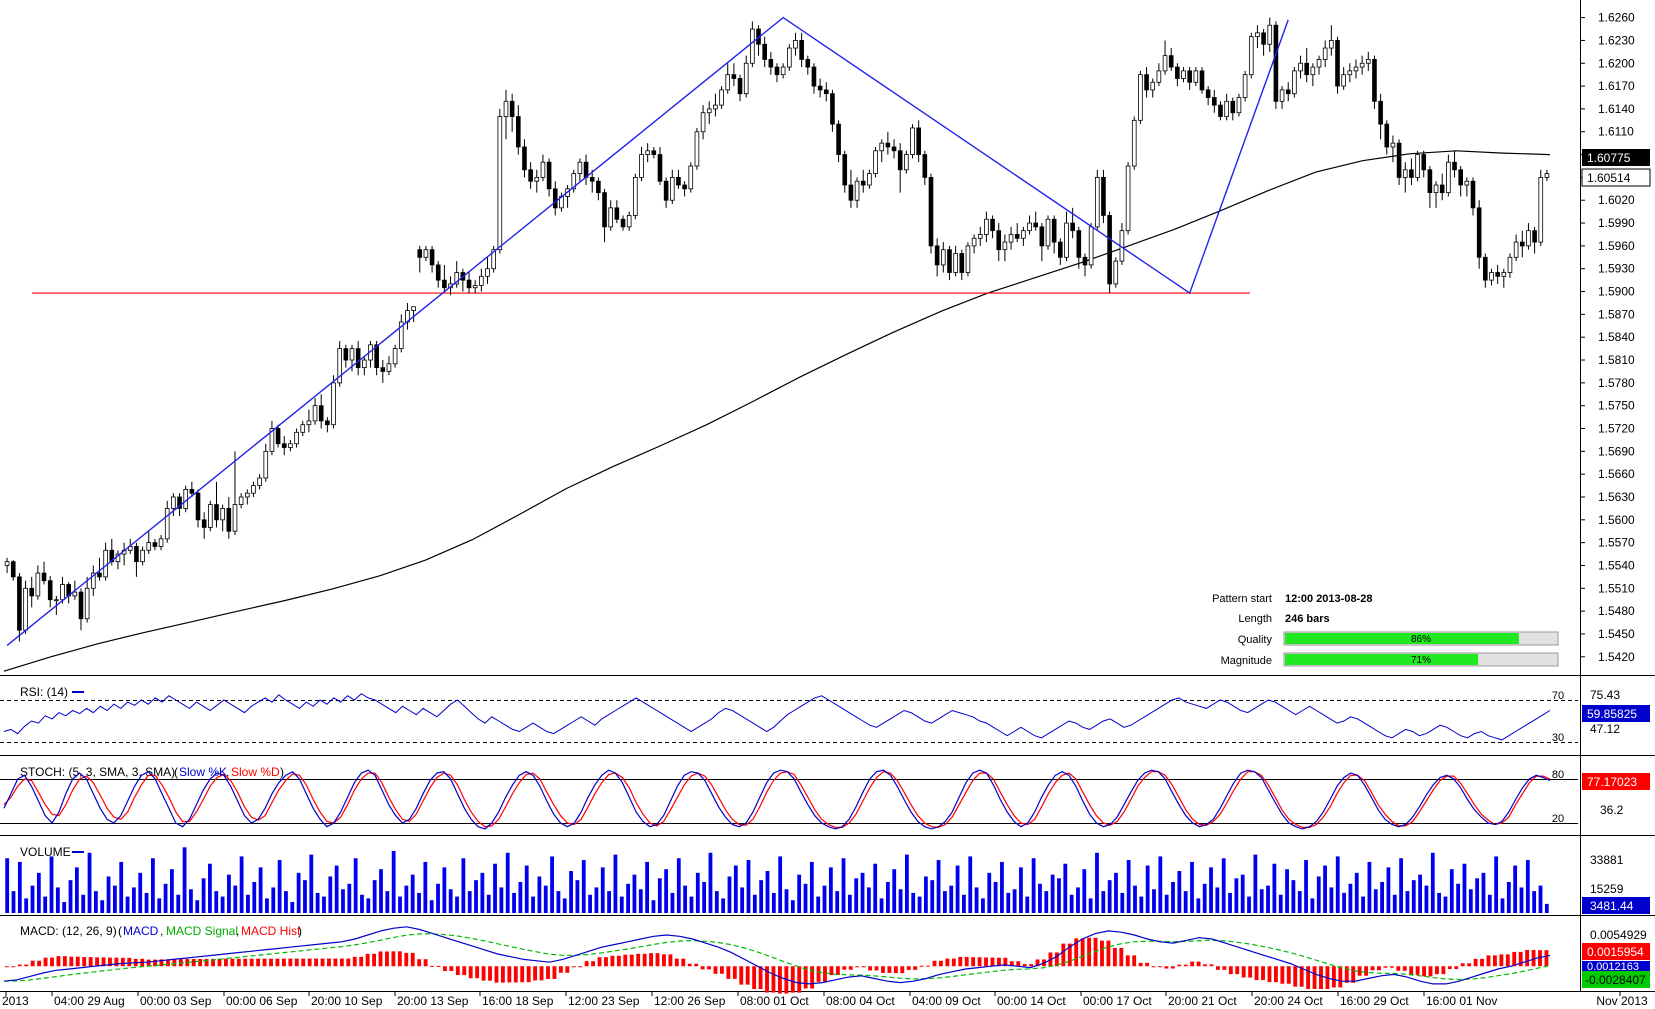 This screenshot has width=1655, height=1009. Describe the element at coordinates (777, 800) in the screenshot. I see `stoch-d-path` at that location.